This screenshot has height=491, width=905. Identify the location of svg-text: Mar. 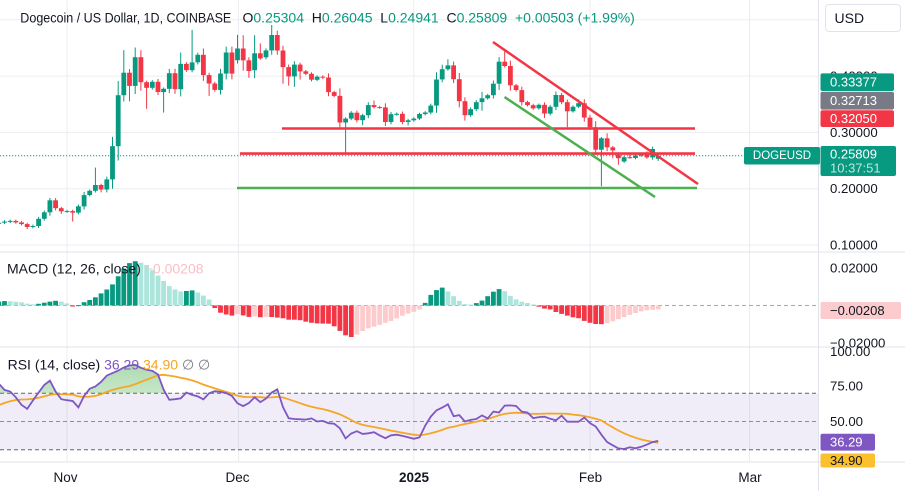
(750, 477).